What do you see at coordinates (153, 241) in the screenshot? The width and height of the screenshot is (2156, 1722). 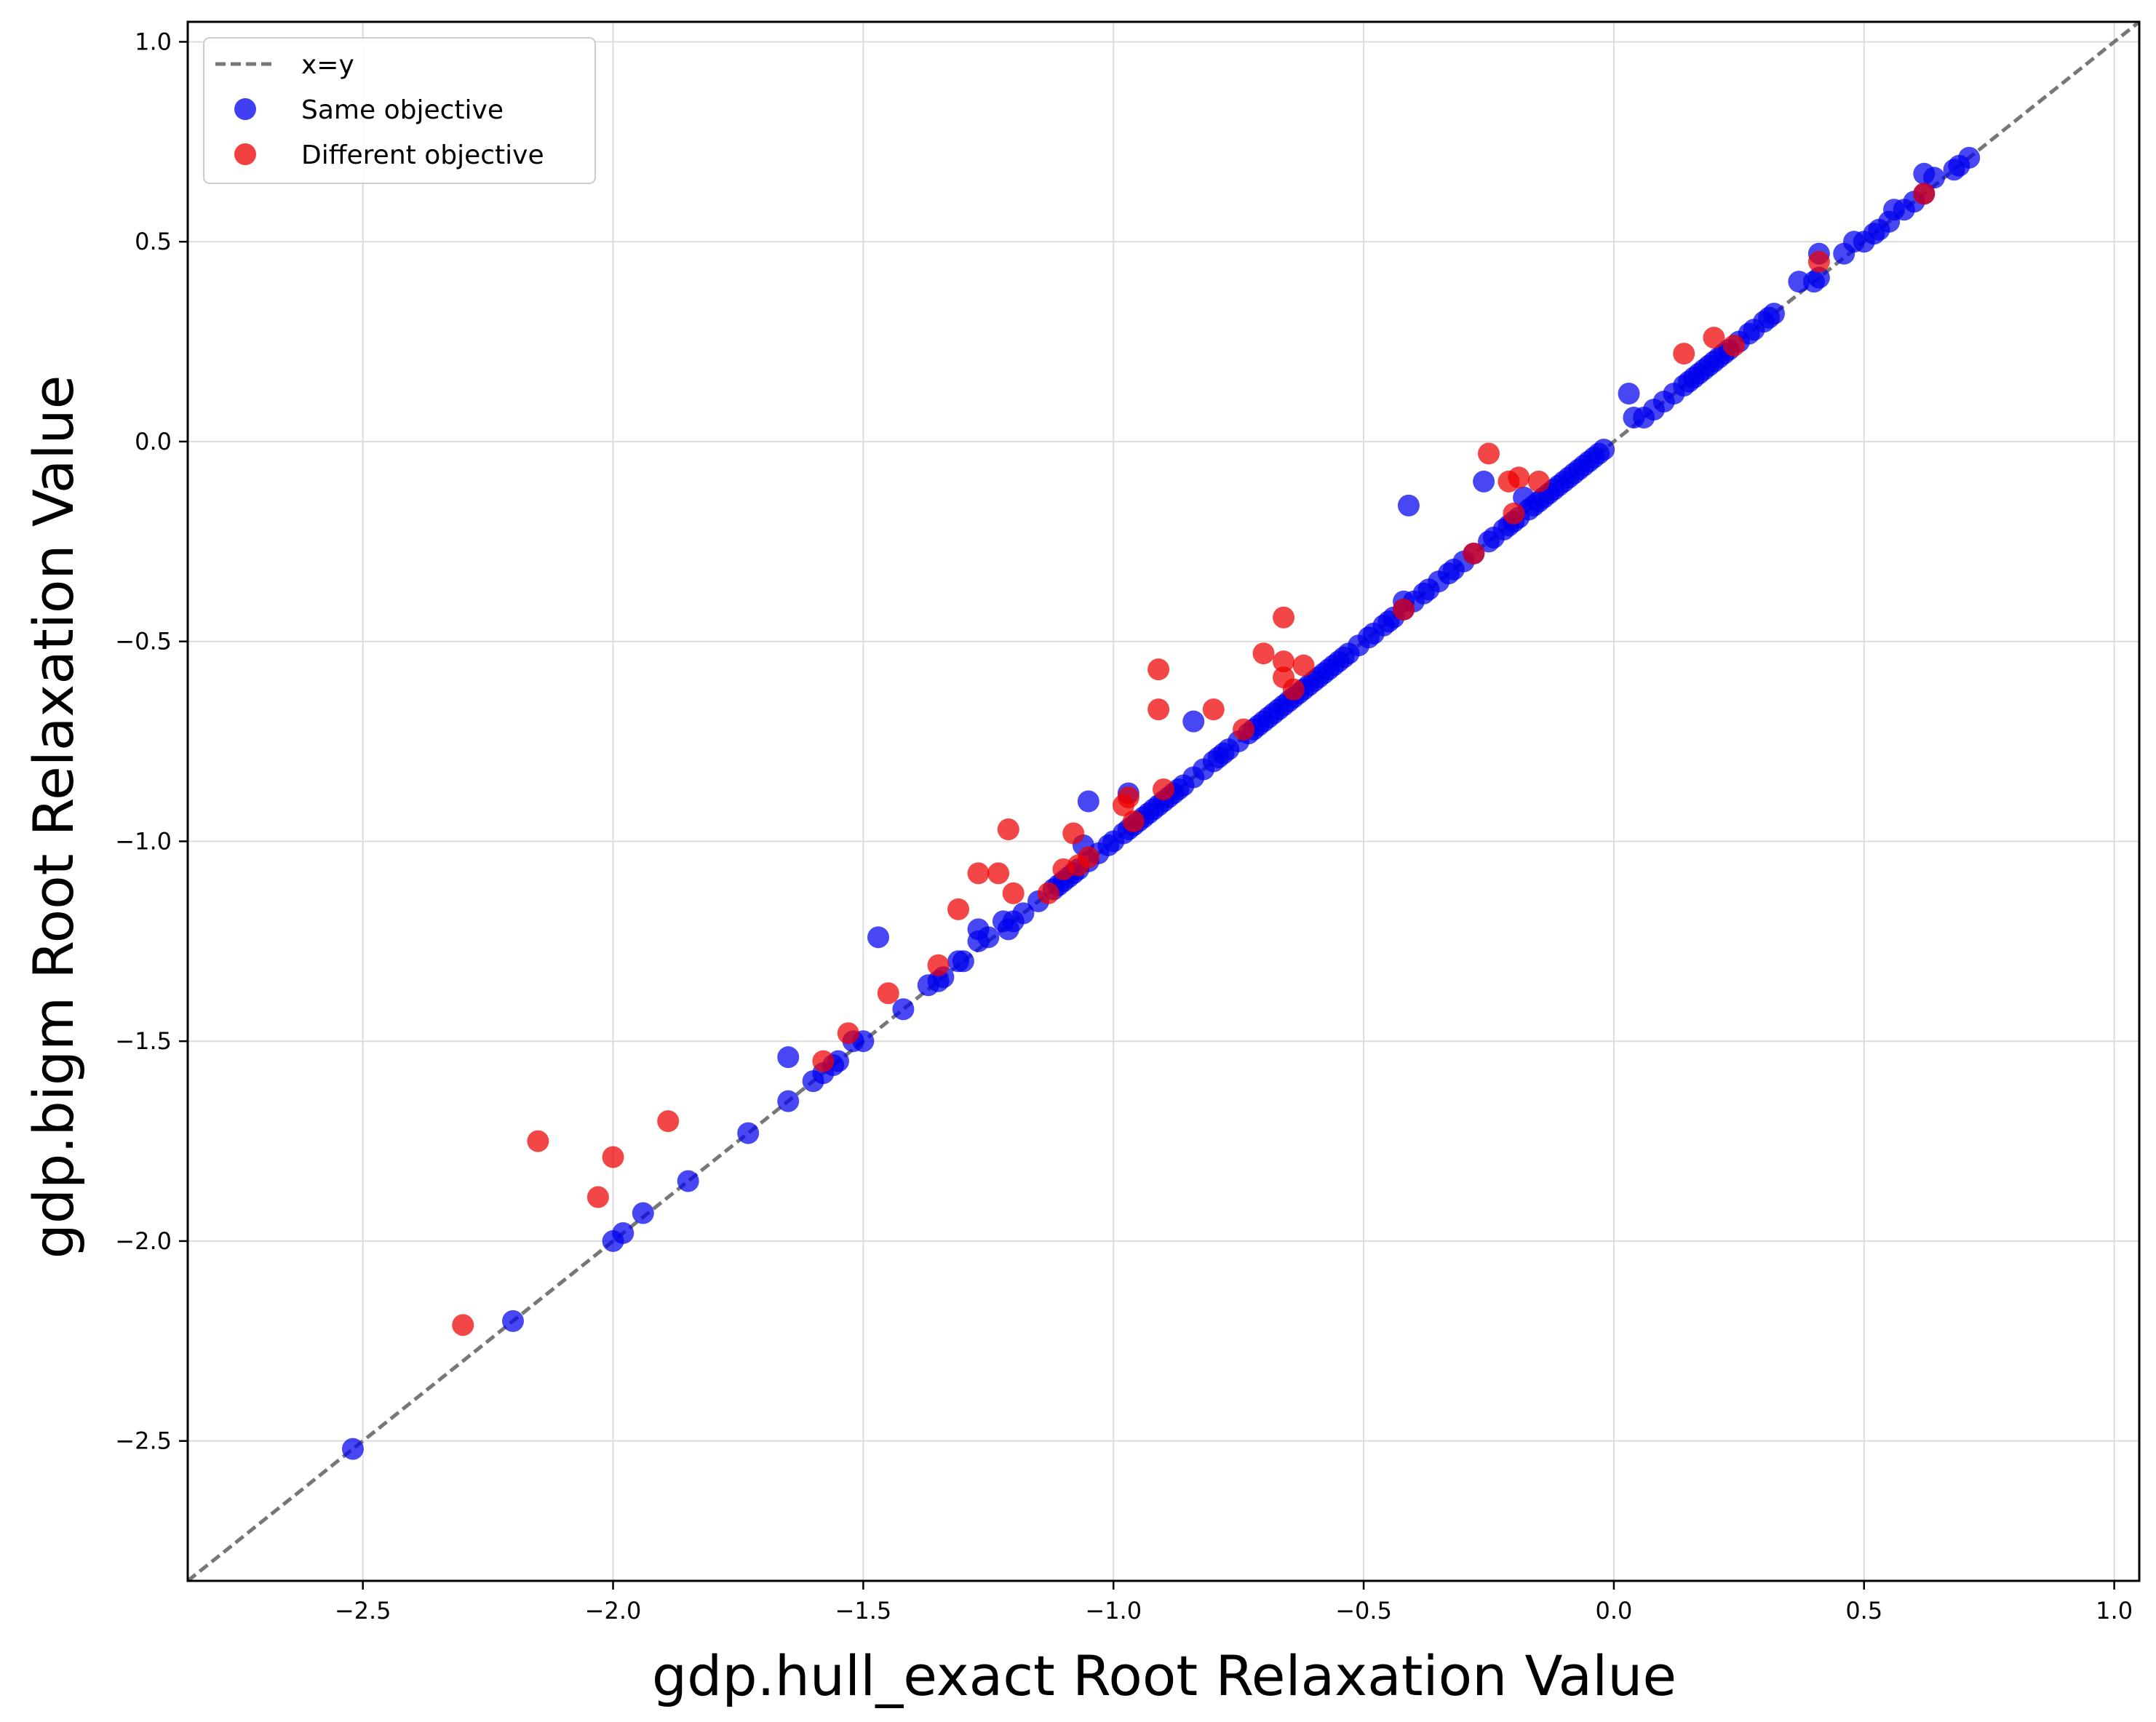 I see `y-tick-label: 0.5` at bounding box center [153, 241].